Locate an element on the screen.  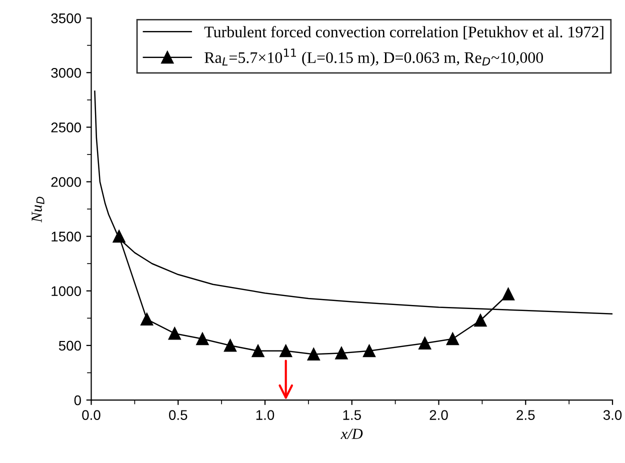
y-tick-label: 3000 is located at coordinates (66, 73).